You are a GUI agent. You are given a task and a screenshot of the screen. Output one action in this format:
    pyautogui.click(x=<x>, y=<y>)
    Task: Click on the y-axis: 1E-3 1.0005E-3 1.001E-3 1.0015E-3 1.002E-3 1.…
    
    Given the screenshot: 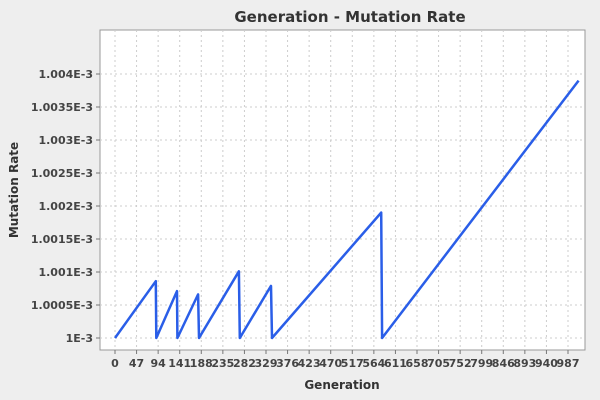 What is the action you would take?
    pyautogui.click(x=65, y=206)
    